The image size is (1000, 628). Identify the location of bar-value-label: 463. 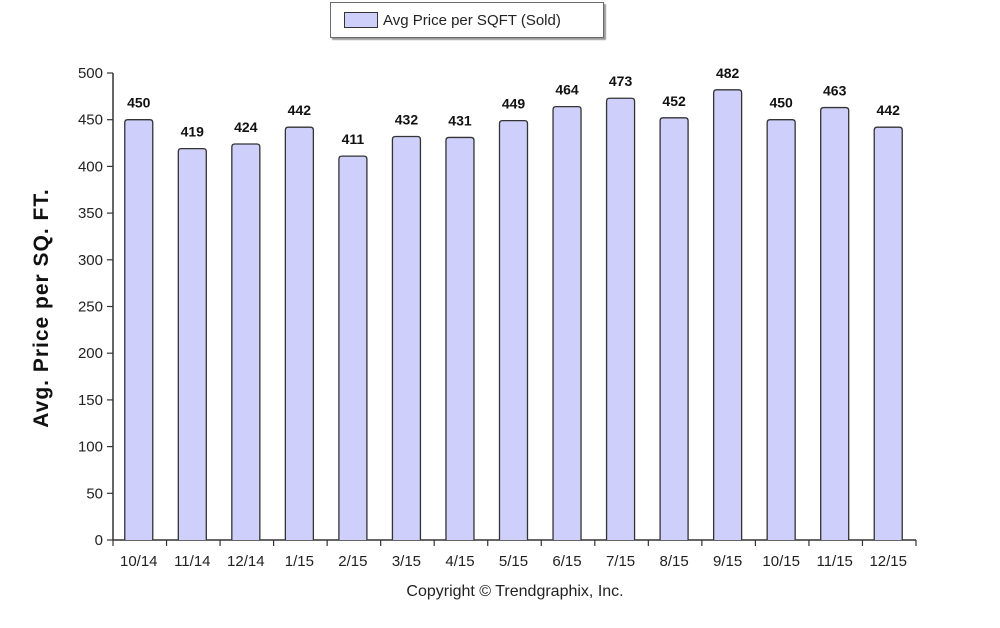
(835, 91).